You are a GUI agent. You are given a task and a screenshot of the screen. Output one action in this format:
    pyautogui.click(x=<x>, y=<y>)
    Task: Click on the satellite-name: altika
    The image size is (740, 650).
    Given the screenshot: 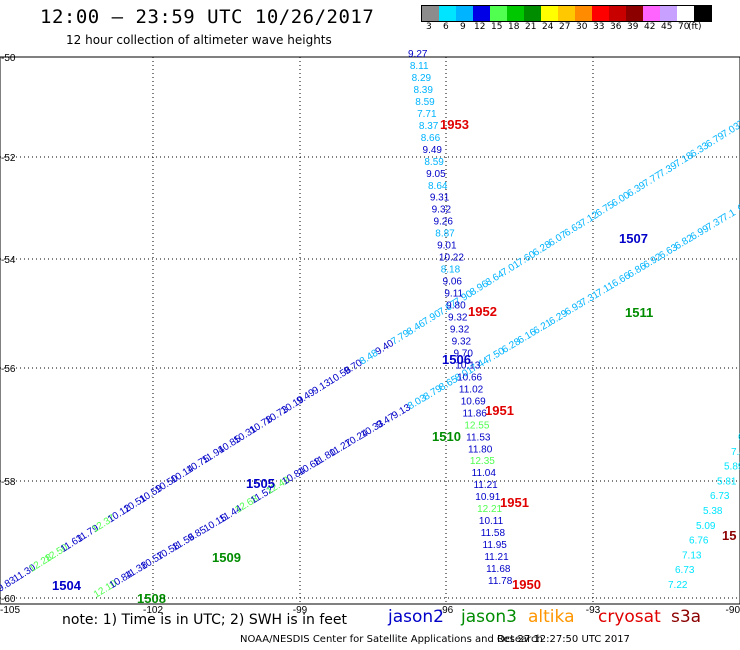 What is the action you would take?
    pyautogui.click(x=551, y=617)
    